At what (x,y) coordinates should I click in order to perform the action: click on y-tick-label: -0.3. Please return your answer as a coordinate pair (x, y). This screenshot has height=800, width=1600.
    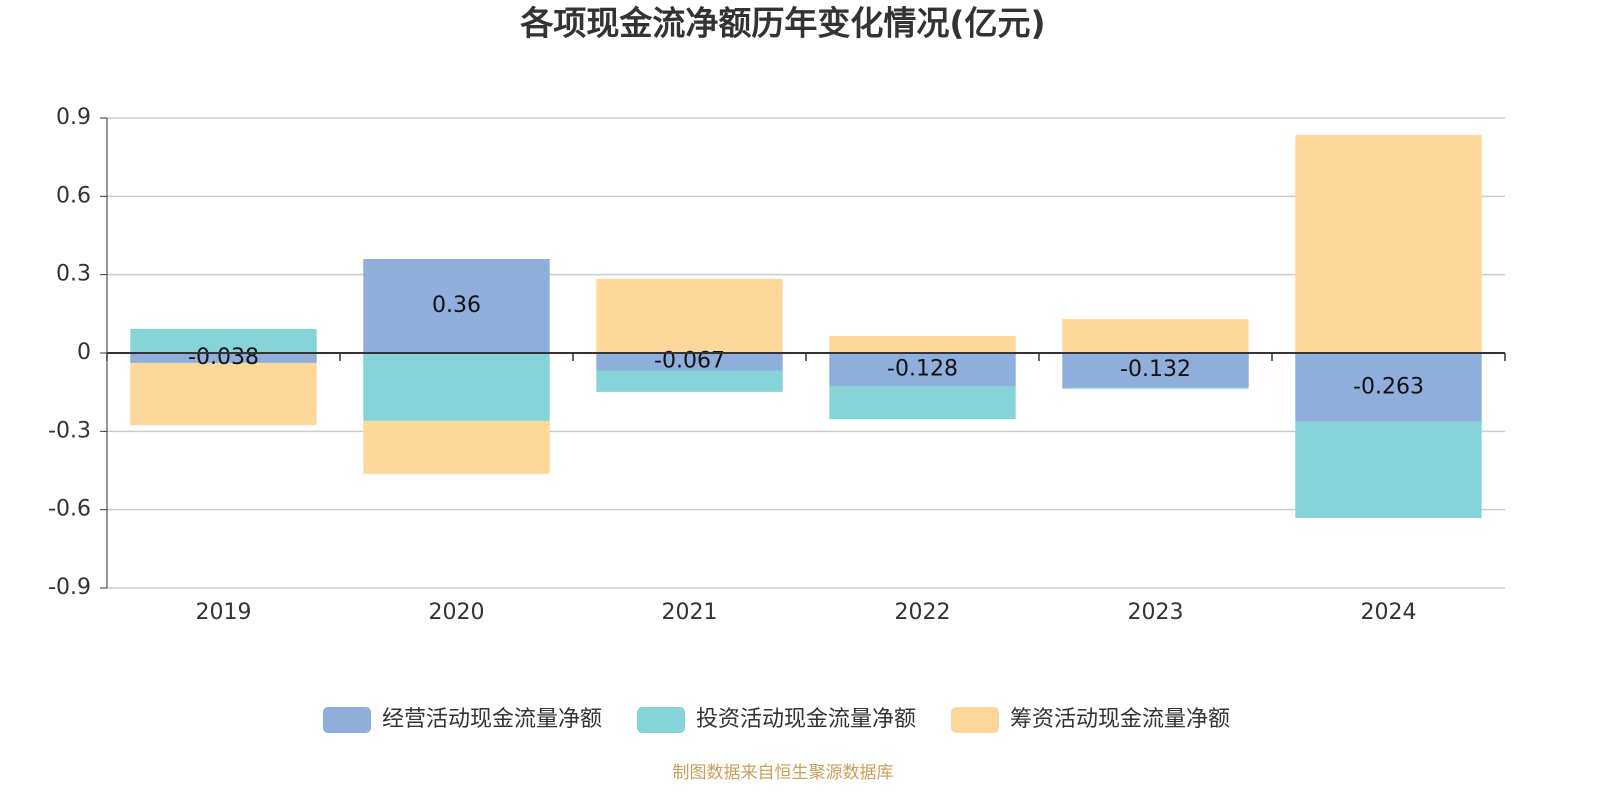
    Looking at the image, I should click on (69, 430).